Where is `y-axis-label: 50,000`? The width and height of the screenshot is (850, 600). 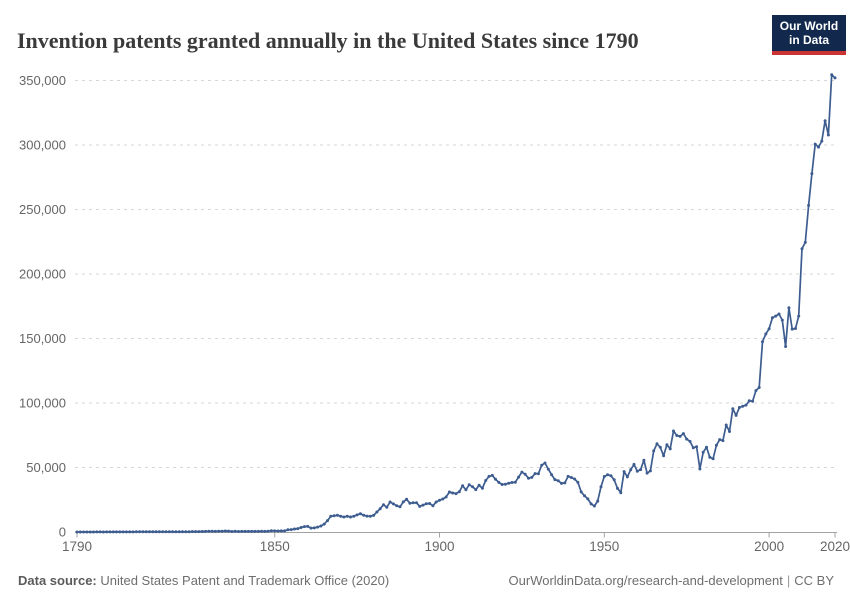 y-axis-label: 50,000 is located at coordinates (46, 467).